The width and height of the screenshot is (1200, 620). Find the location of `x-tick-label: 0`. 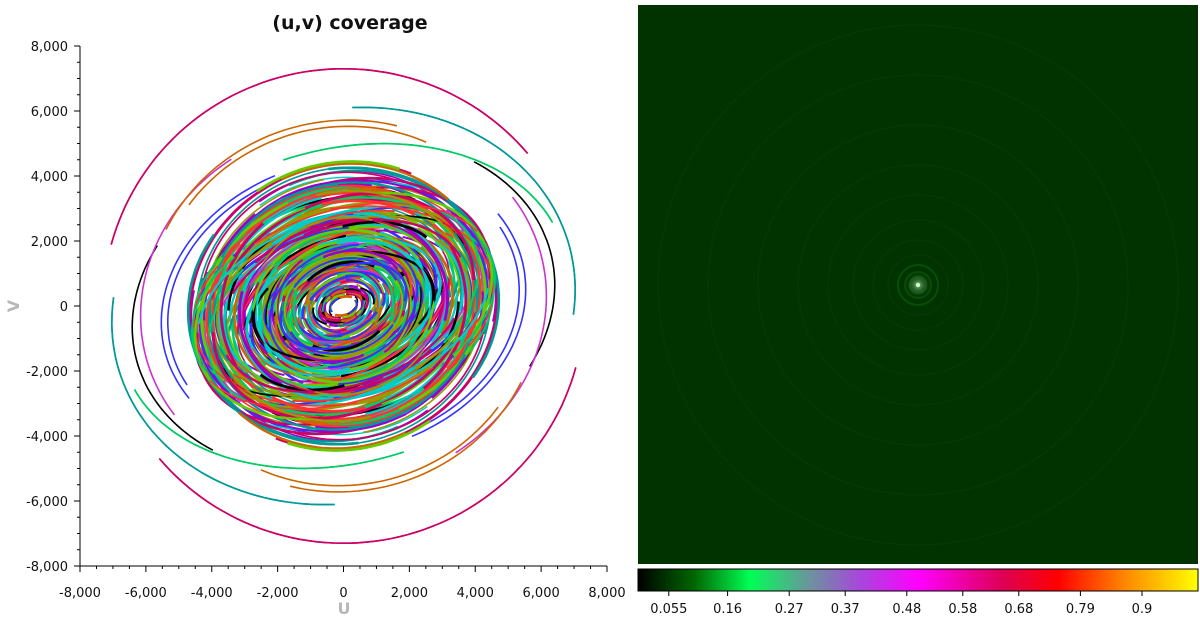

x-tick-label: 0 is located at coordinates (343, 593).